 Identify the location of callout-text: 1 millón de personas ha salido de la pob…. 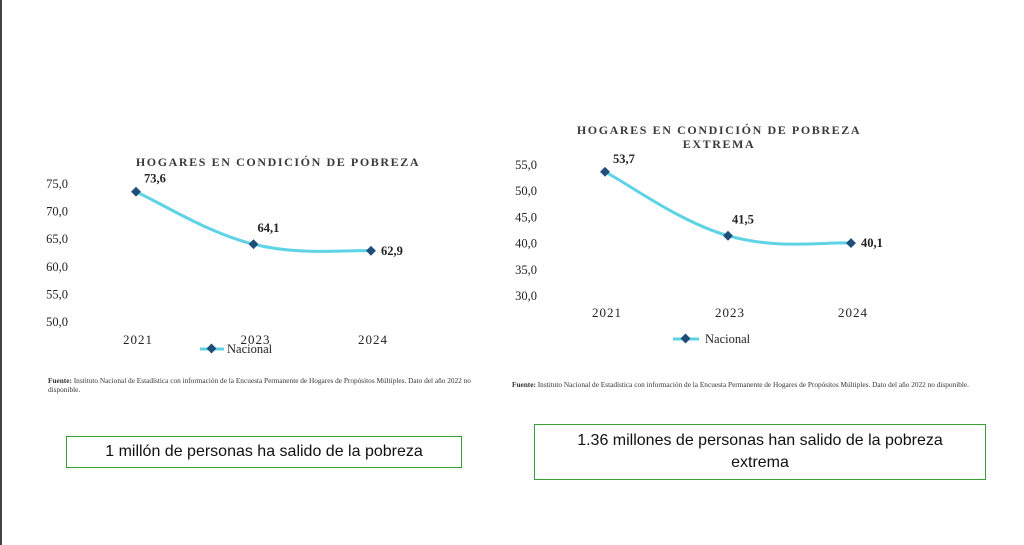
(264, 451).